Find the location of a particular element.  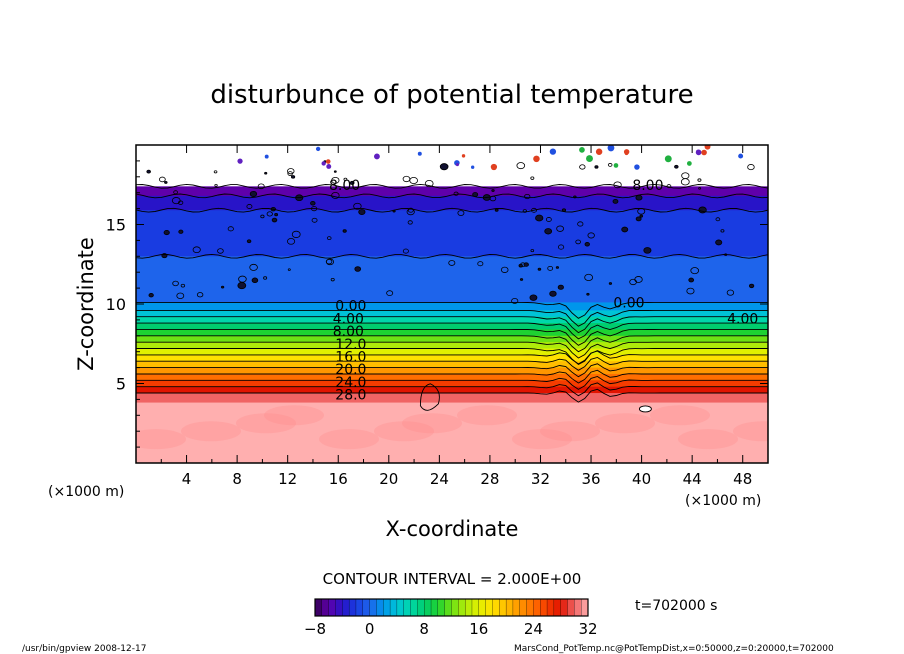

y-tick-label: 10 is located at coordinates (116, 304).